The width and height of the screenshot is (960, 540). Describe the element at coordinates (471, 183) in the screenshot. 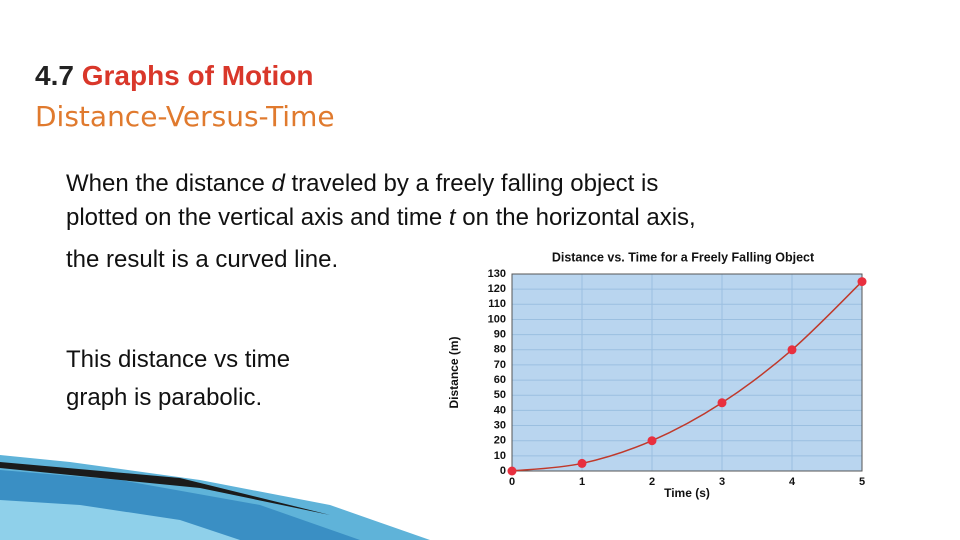

I see `text-run: traveled by a freely falling object is` at that location.